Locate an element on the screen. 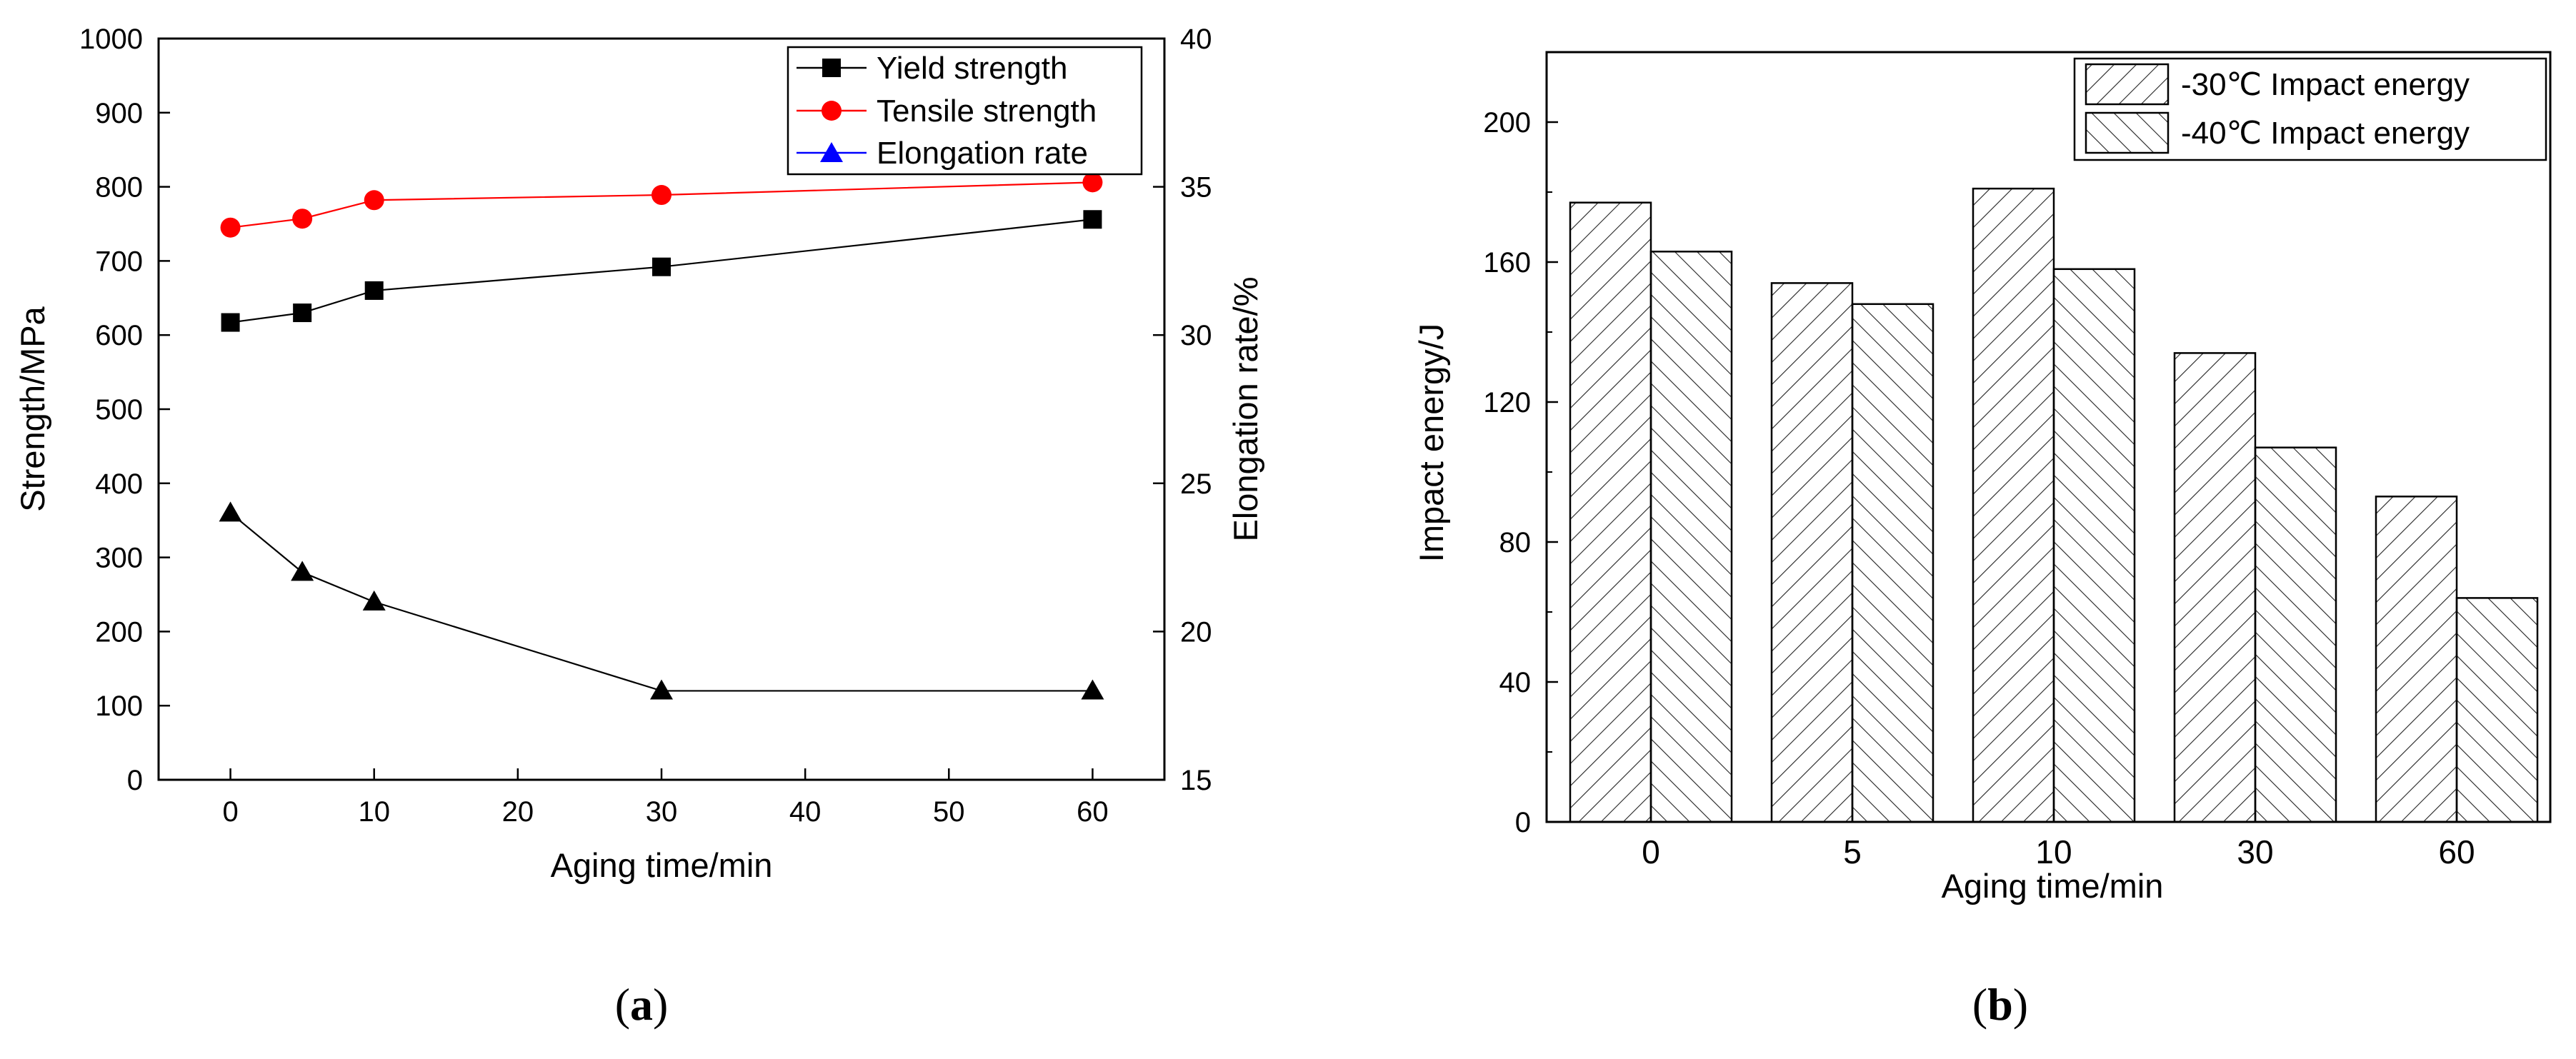 This screenshot has width=2576, height=1059. legend-label-tensile: Tensile strength is located at coordinates (987, 111).